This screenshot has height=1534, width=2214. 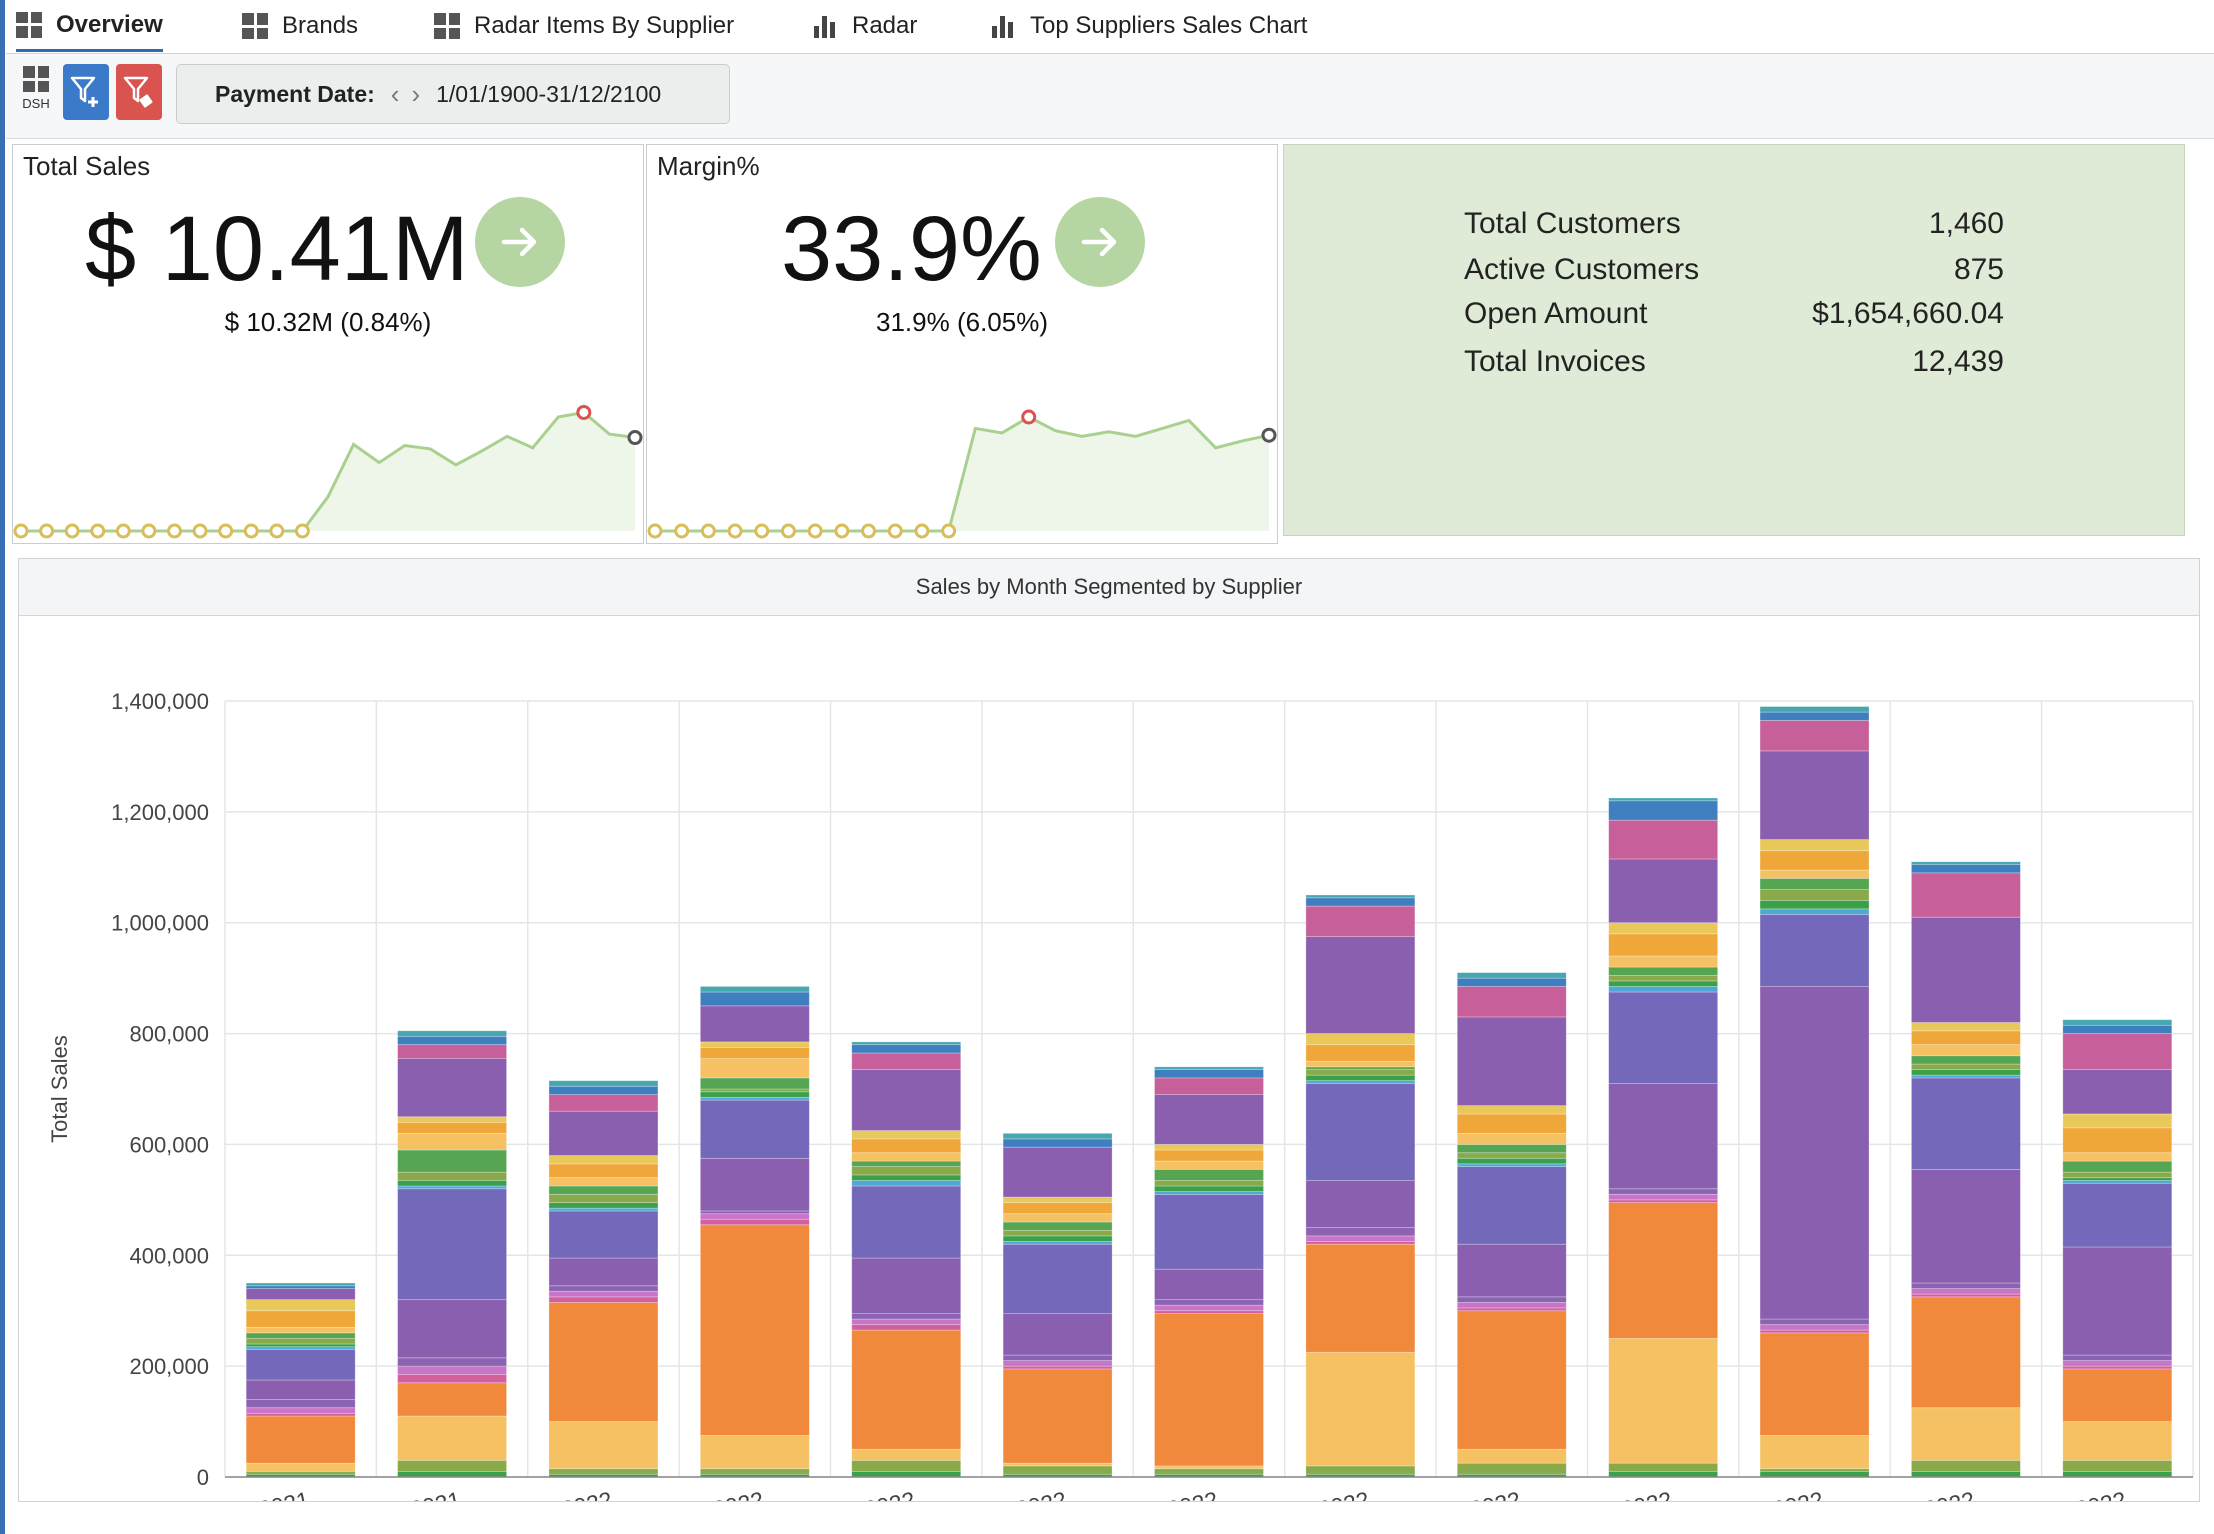 What do you see at coordinates (300, 26) in the screenshot?
I see `tab-brands: Brands` at bounding box center [300, 26].